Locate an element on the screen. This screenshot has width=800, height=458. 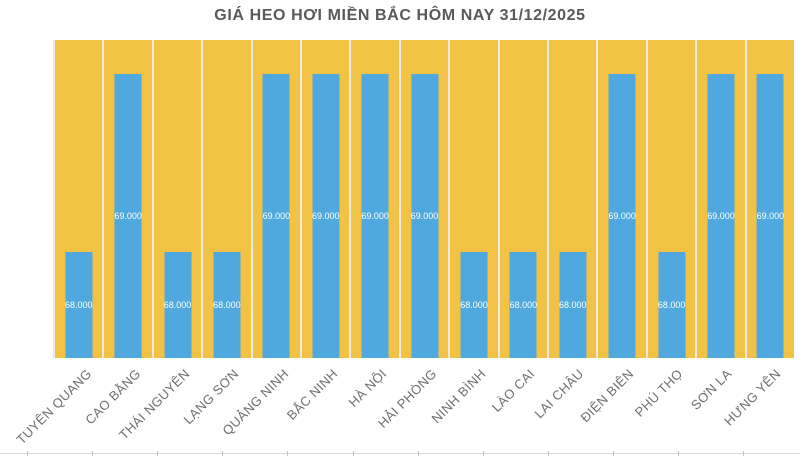
x-axis-label: THÁI NGUYÊN is located at coordinates (154, 404).